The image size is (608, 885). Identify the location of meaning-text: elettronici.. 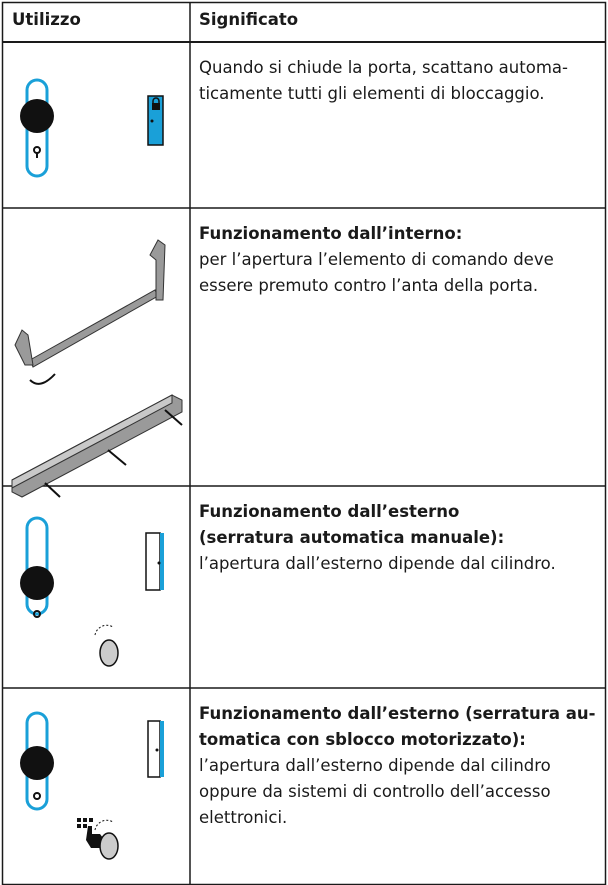
(243, 817).